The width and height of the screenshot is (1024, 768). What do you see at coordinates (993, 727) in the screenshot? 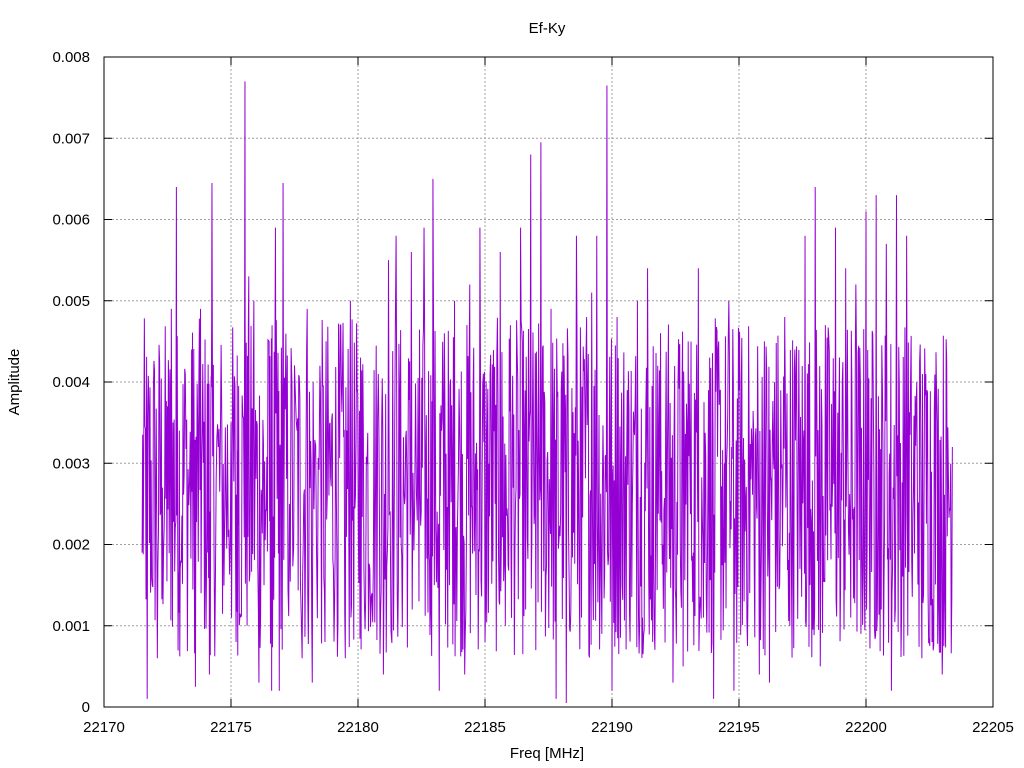
I see `x-tick-label: 22205` at bounding box center [993, 727].